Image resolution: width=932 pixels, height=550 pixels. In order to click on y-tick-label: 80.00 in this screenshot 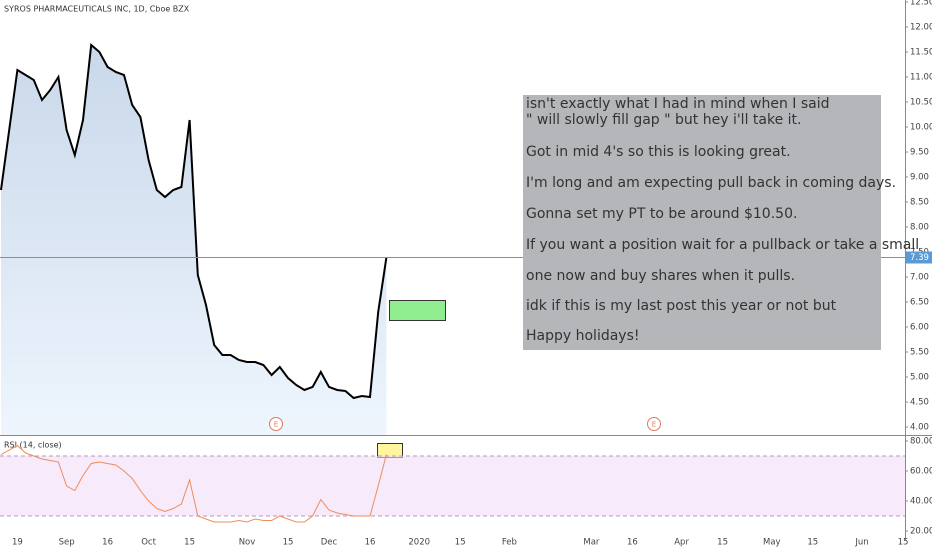, I will do `click(921, 442)`.